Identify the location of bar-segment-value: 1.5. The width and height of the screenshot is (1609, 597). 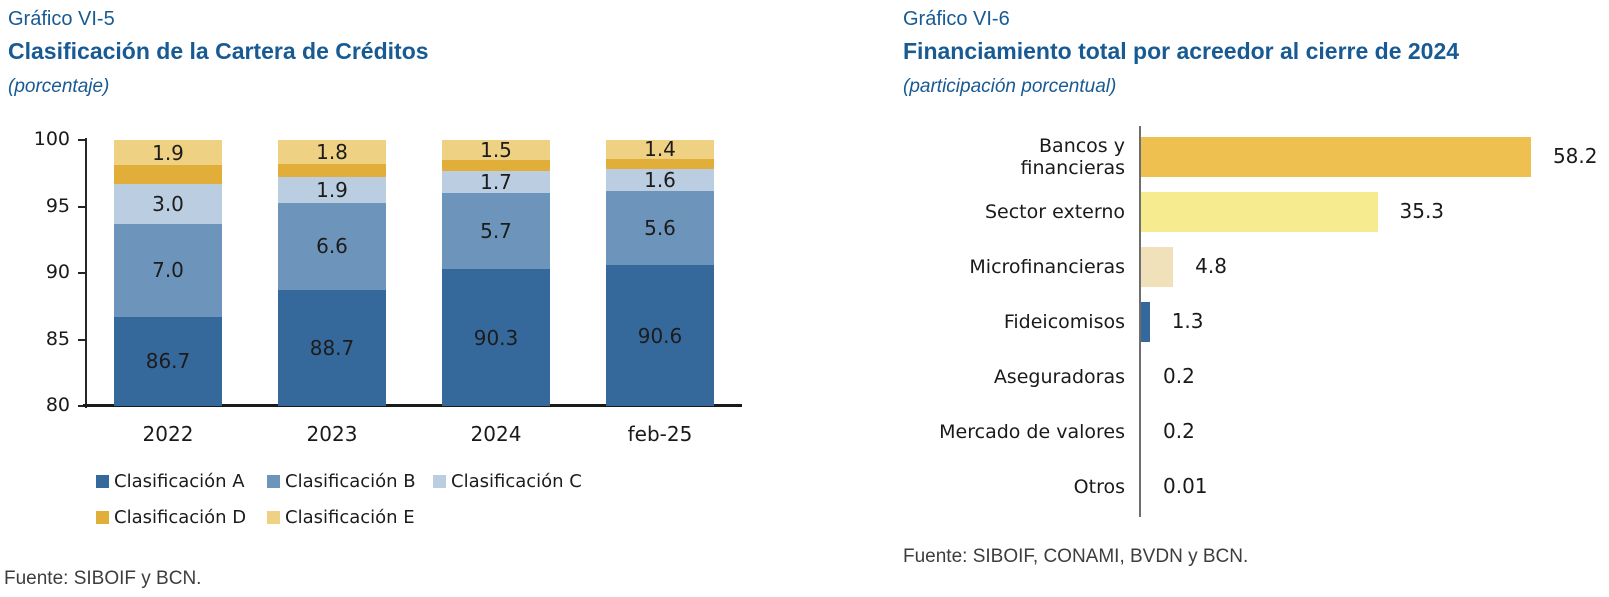
(496, 149).